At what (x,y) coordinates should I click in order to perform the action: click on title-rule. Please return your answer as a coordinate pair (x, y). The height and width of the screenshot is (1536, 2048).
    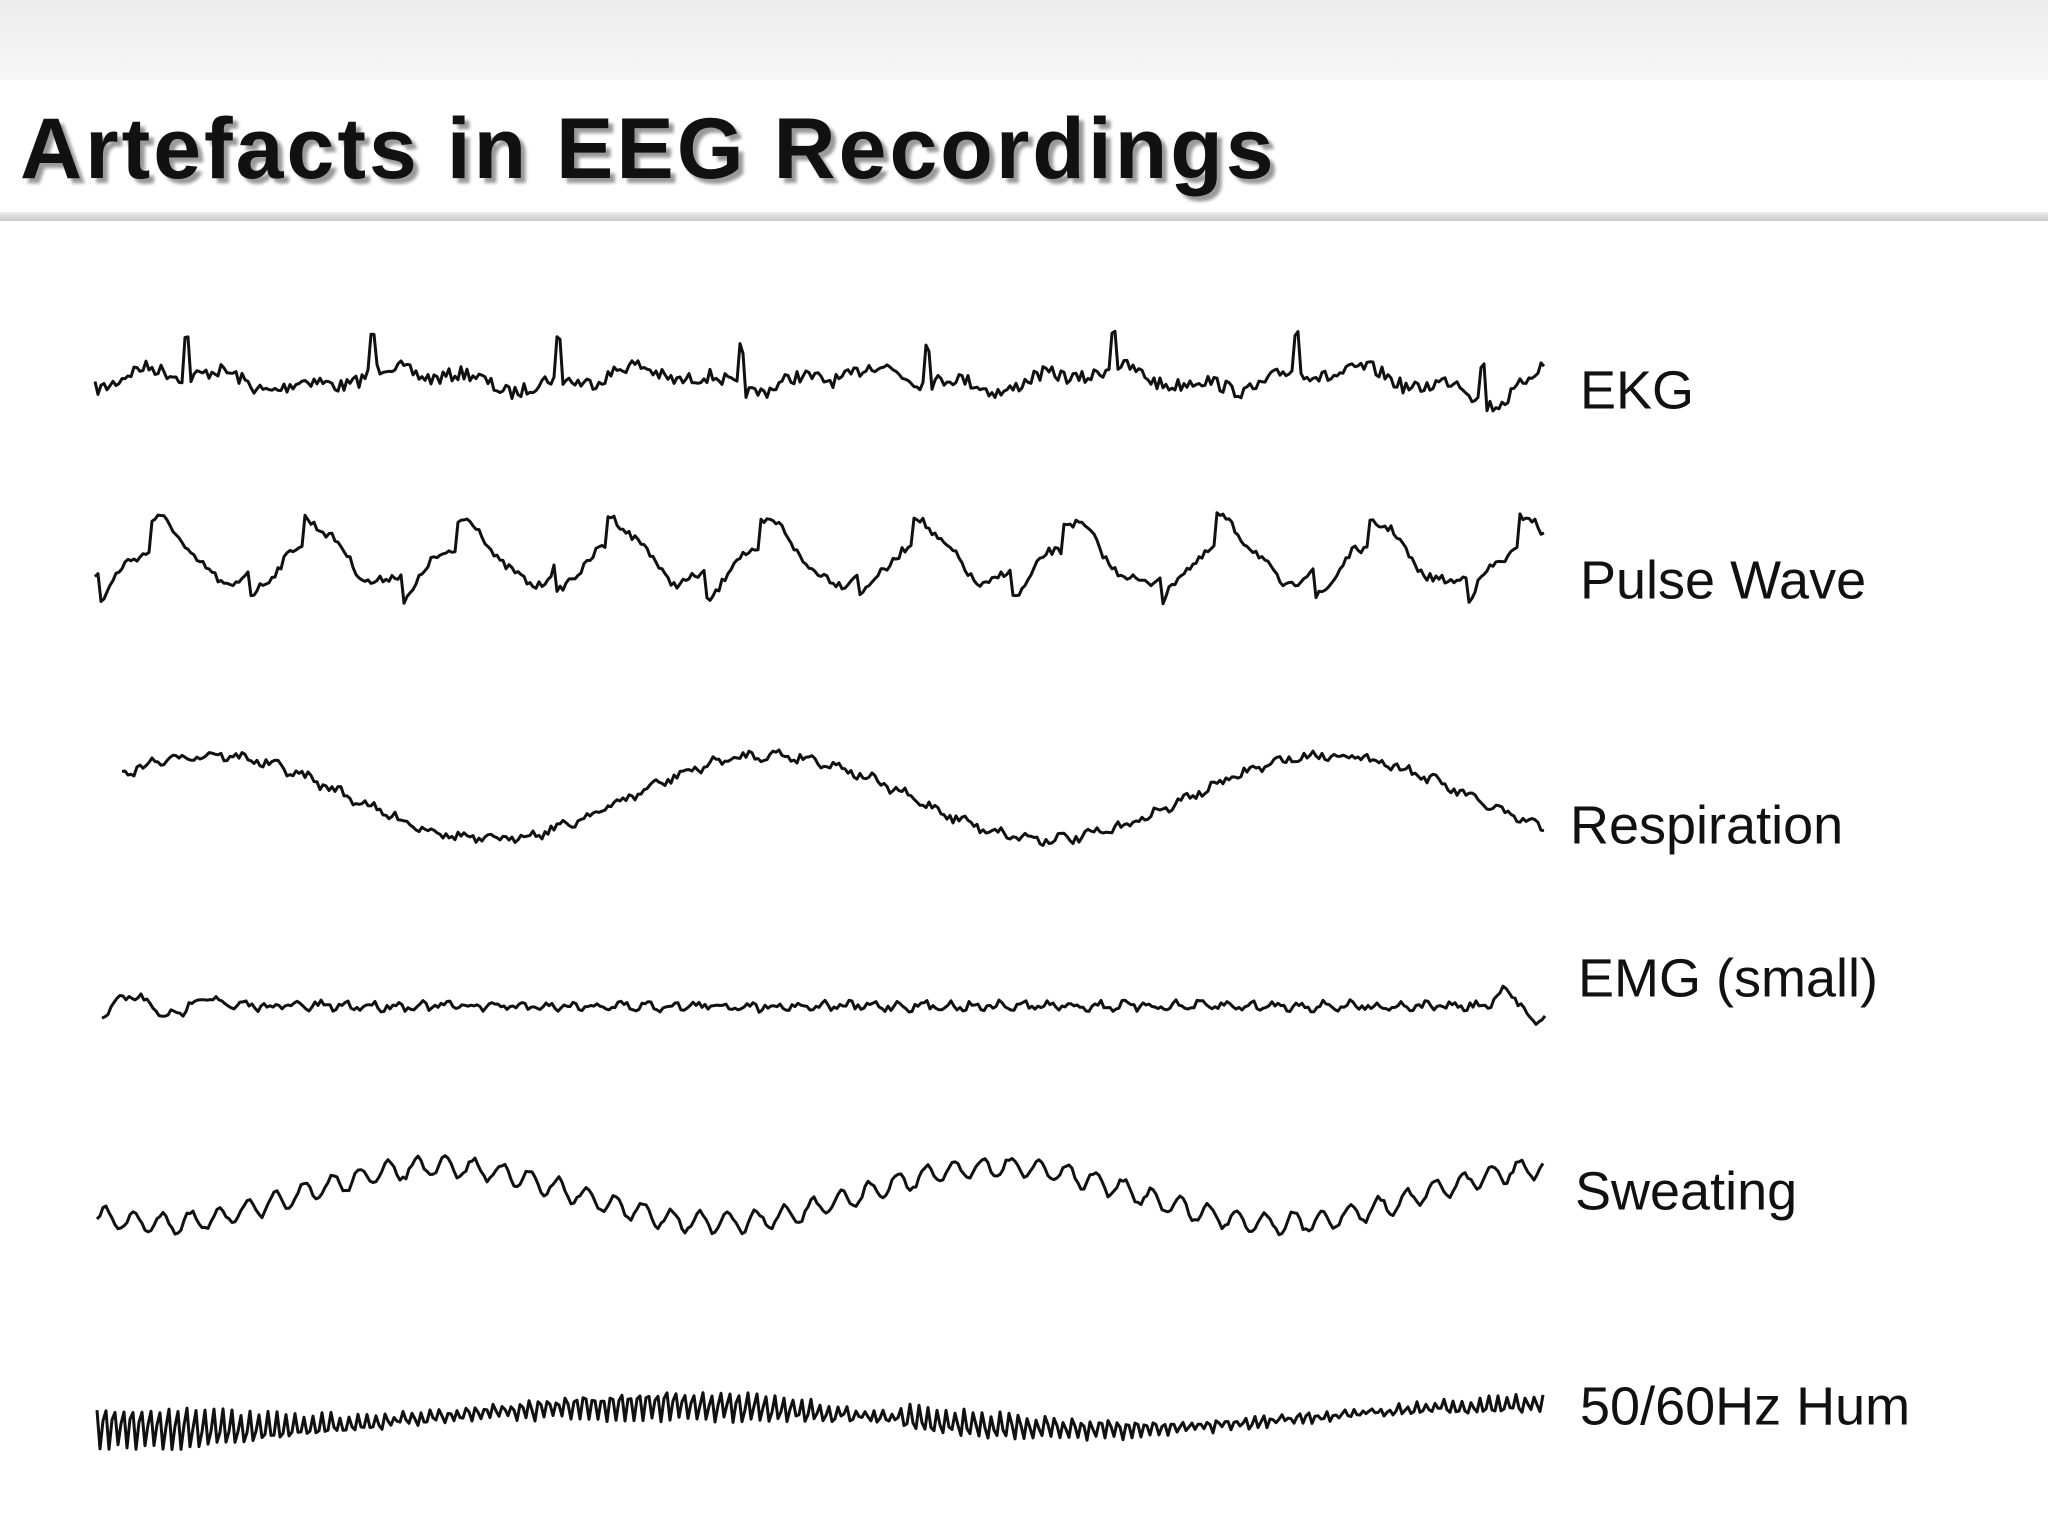
    Looking at the image, I should click on (1024, 216).